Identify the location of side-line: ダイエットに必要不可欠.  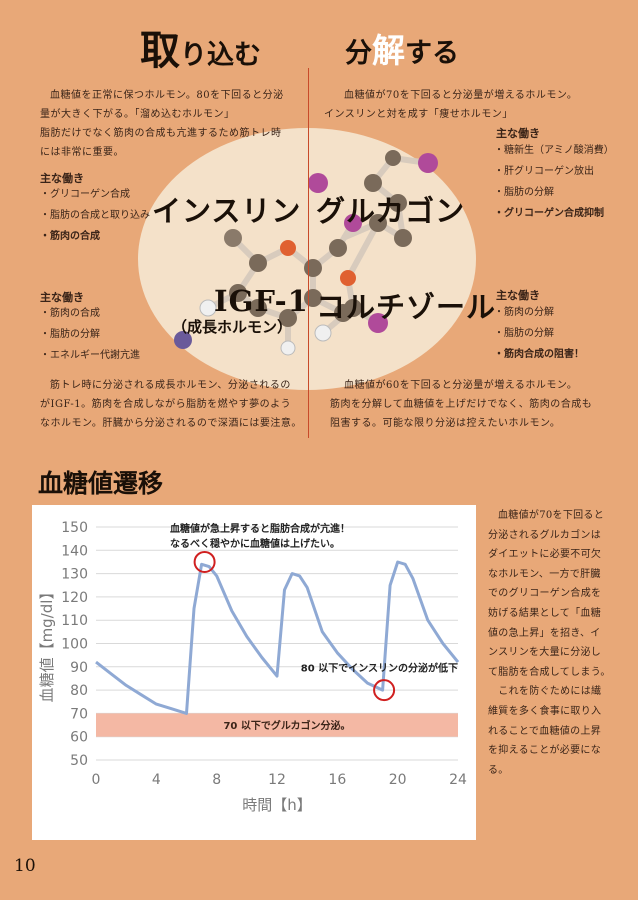
(545, 555).